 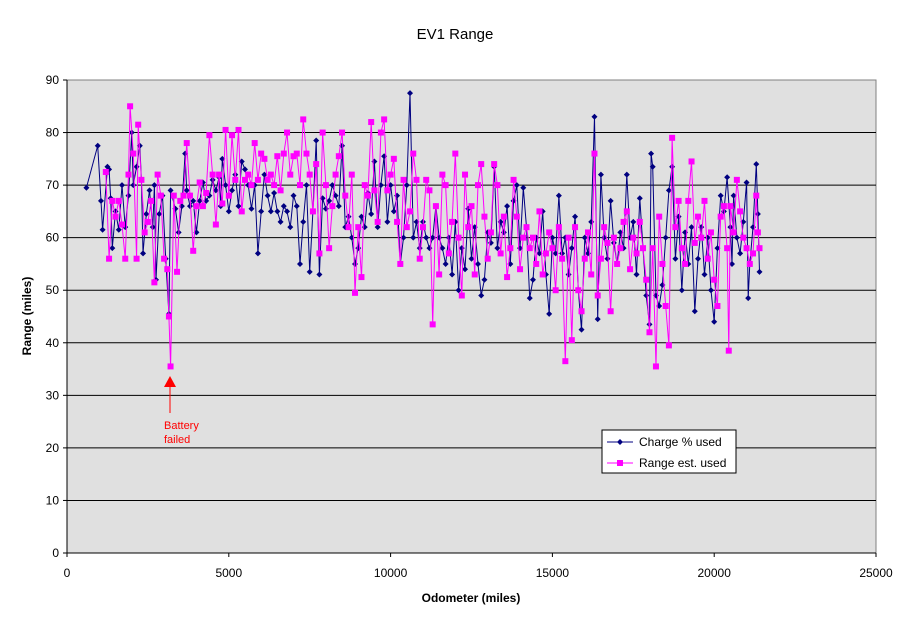 What do you see at coordinates (181, 426) in the screenshot?
I see `annotation-text-line1: Battery` at bounding box center [181, 426].